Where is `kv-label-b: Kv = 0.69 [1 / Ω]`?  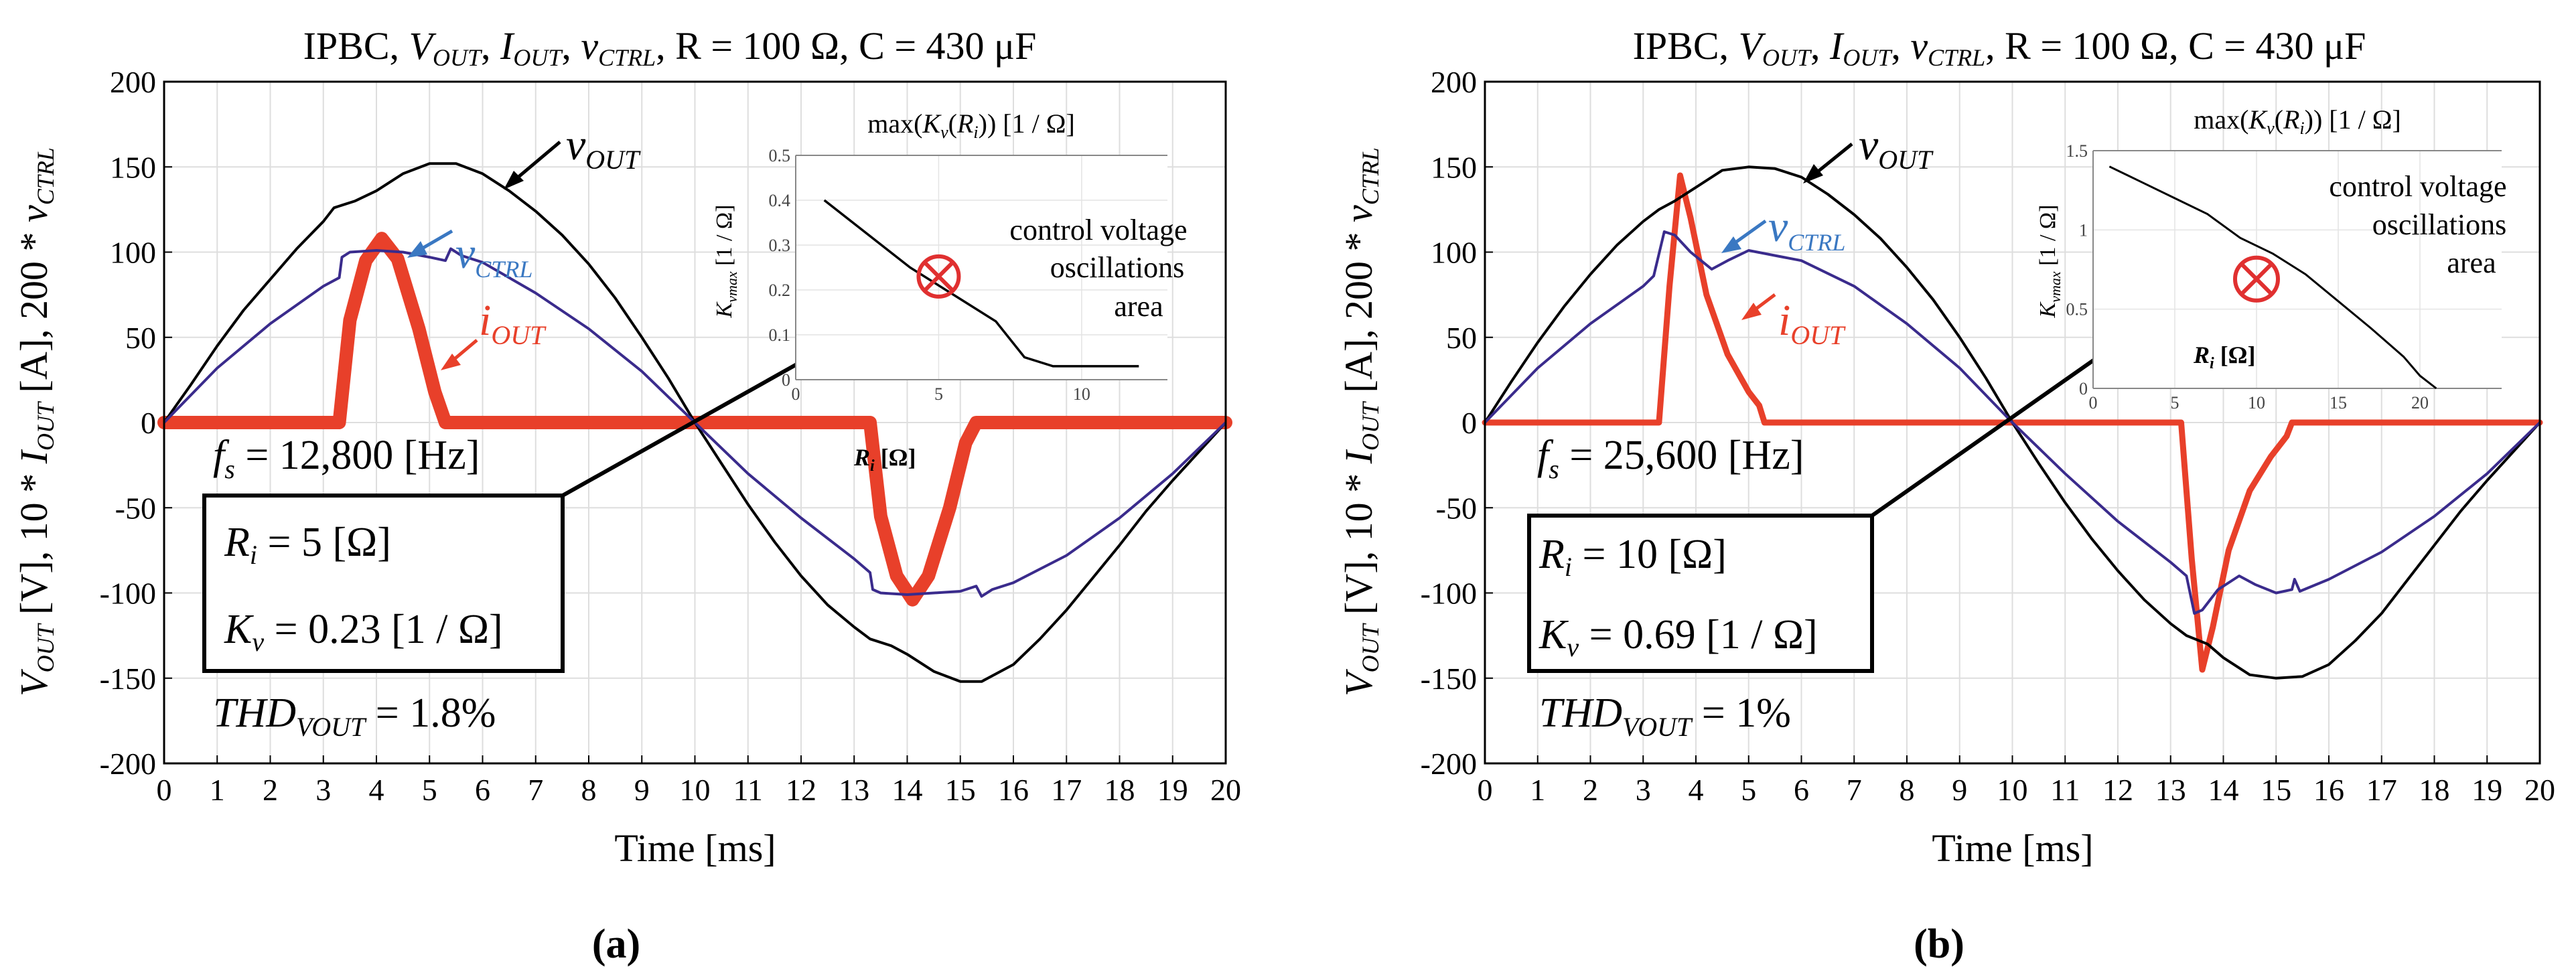 kv-label-b: Kv = 0.69 [1 / Ω] is located at coordinates (1678, 637).